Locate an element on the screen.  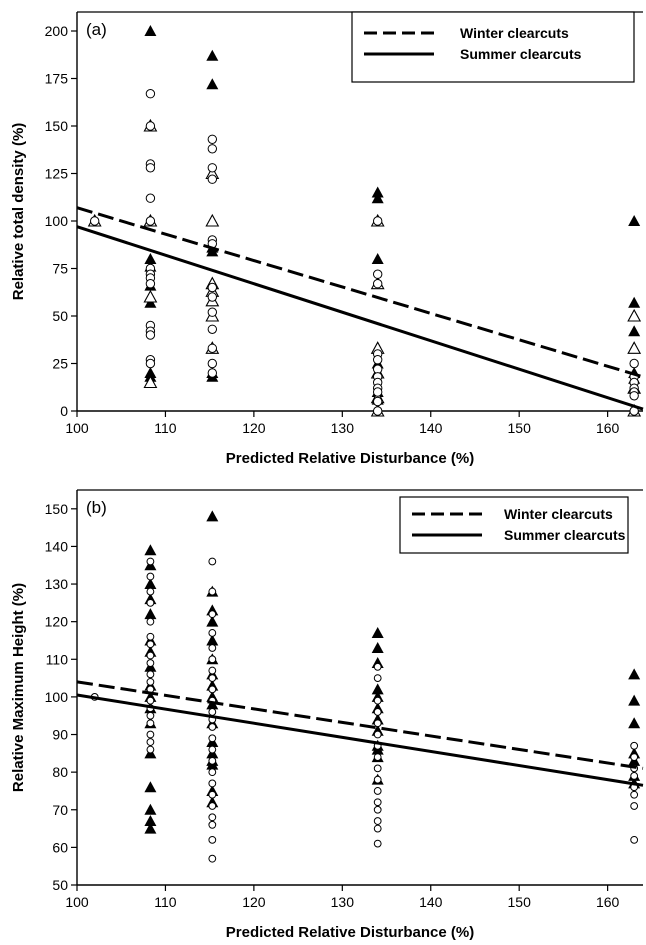
y-tick-label: 90 is located at coordinates (60, 735).